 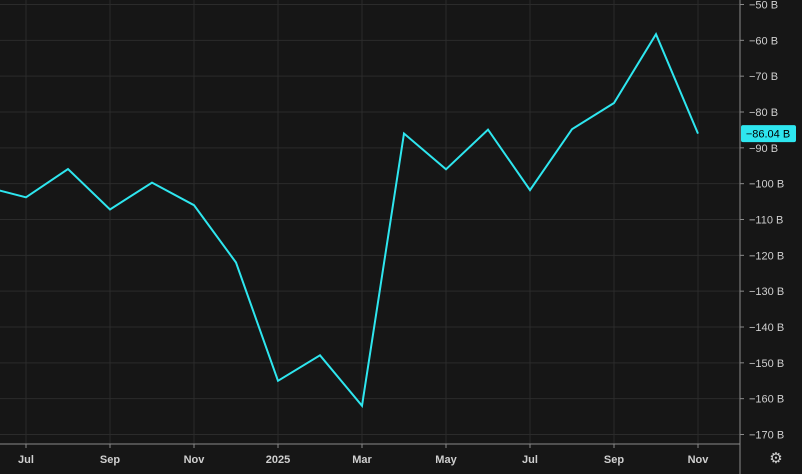 What do you see at coordinates (278, 460) in the screenshot?
I see `x-tick-label: 2025` at bounding box center [278, 460].